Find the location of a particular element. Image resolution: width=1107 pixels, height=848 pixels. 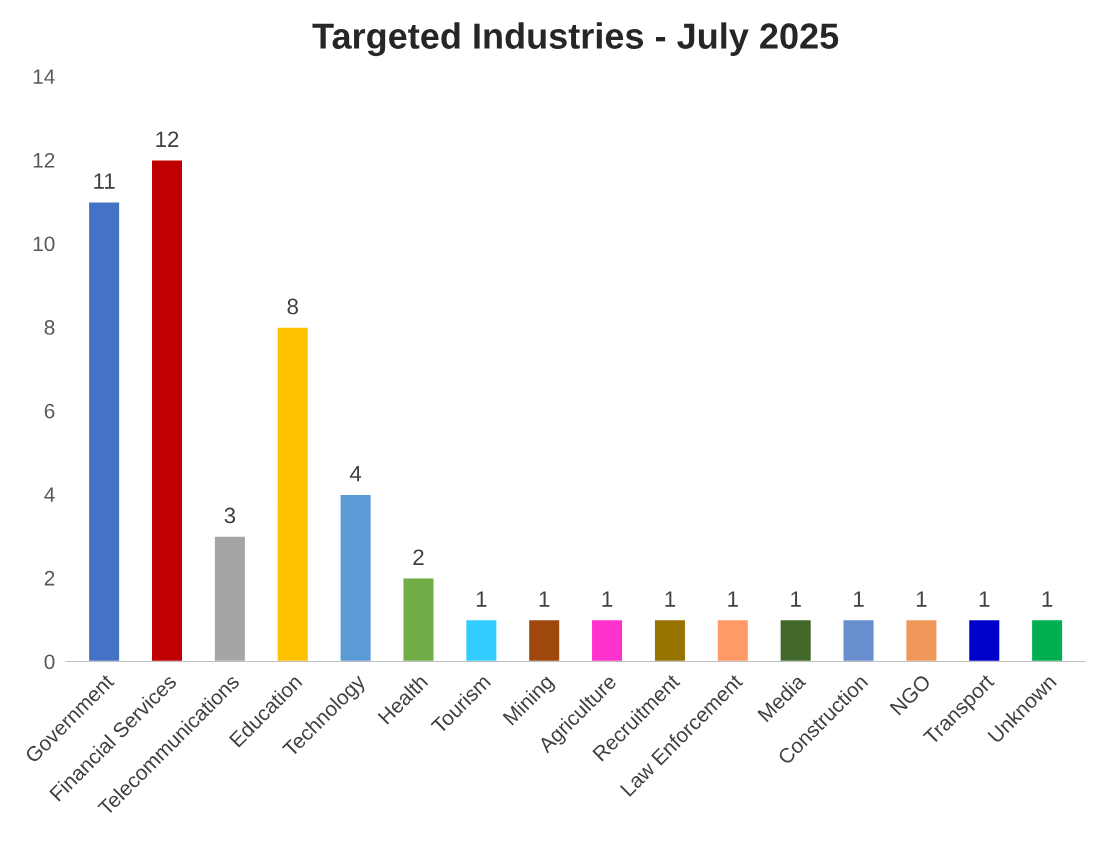

chart-title: Targeted Industries - July 2025 is located at coordinates (575, 39).